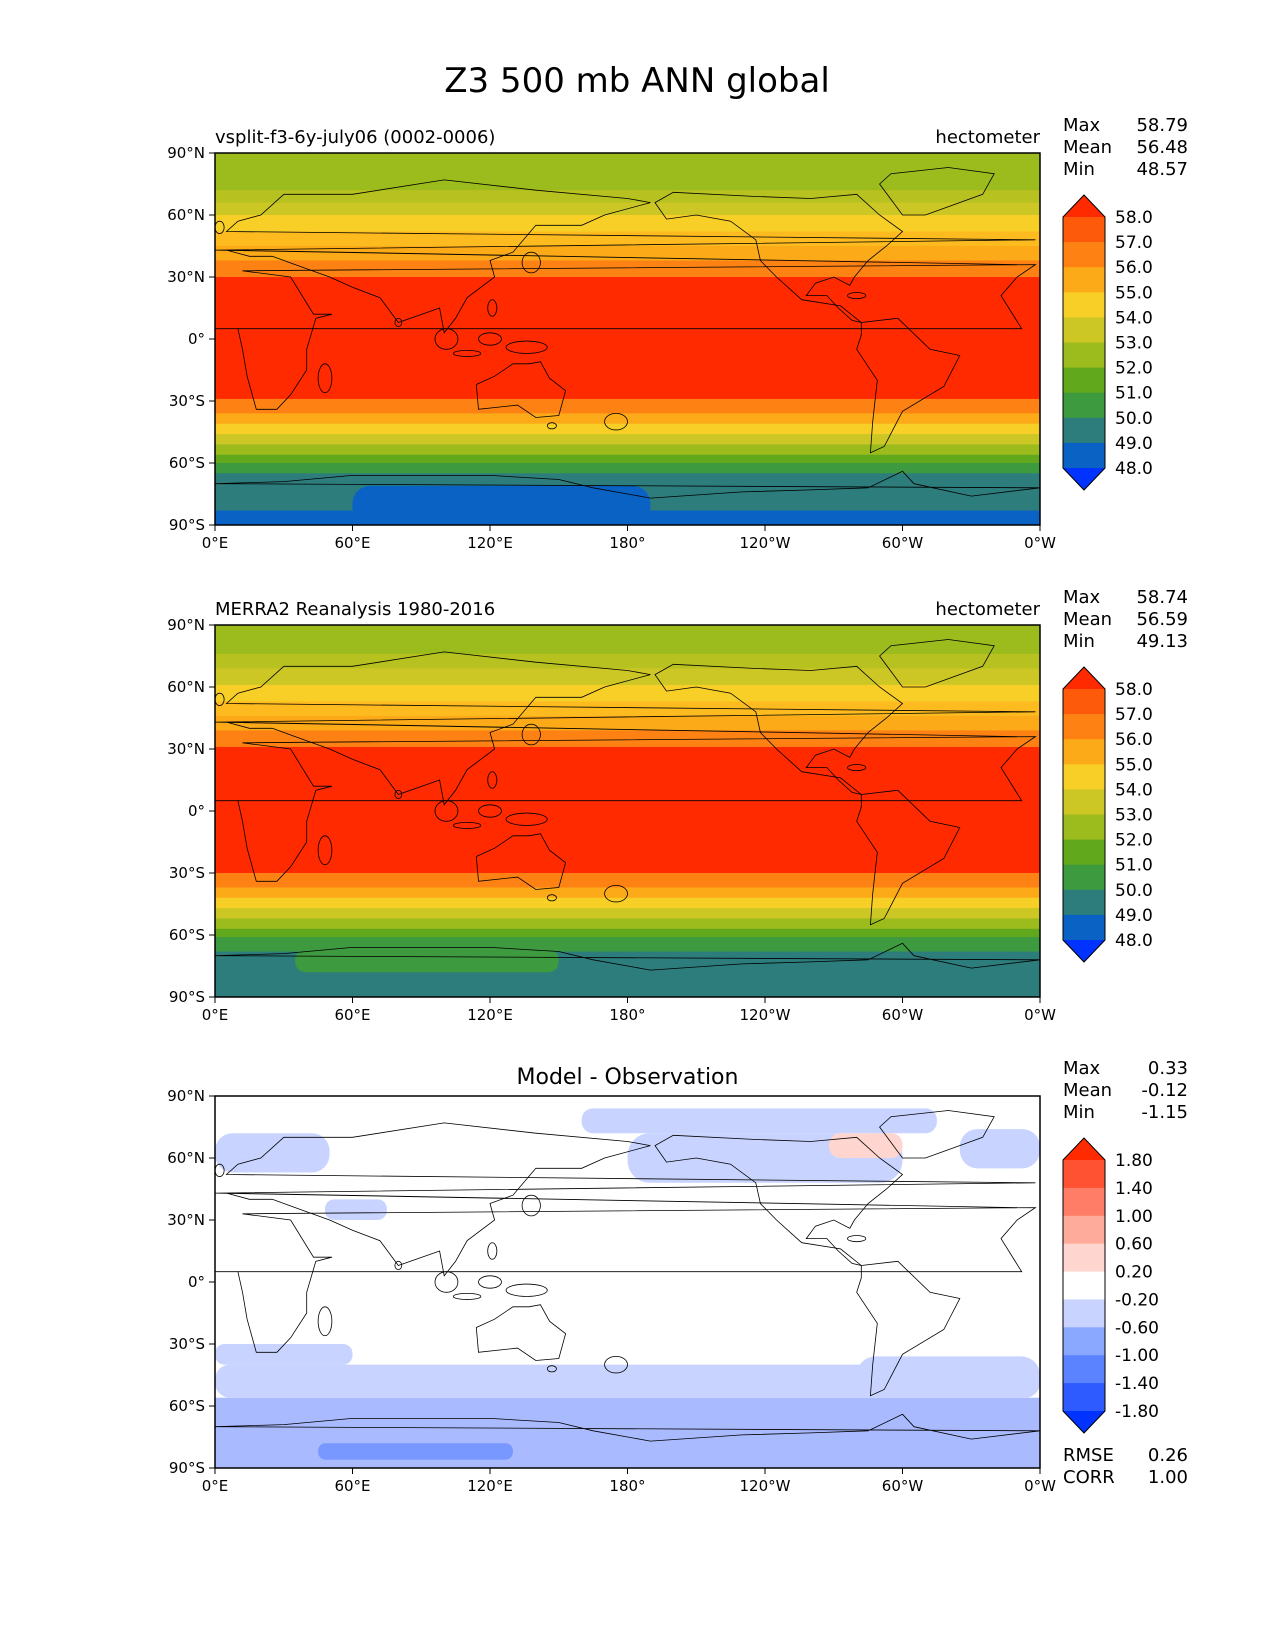 The image size is (1275, 1650). I want to click on metric-label: CORR, so click(1089, 1477).